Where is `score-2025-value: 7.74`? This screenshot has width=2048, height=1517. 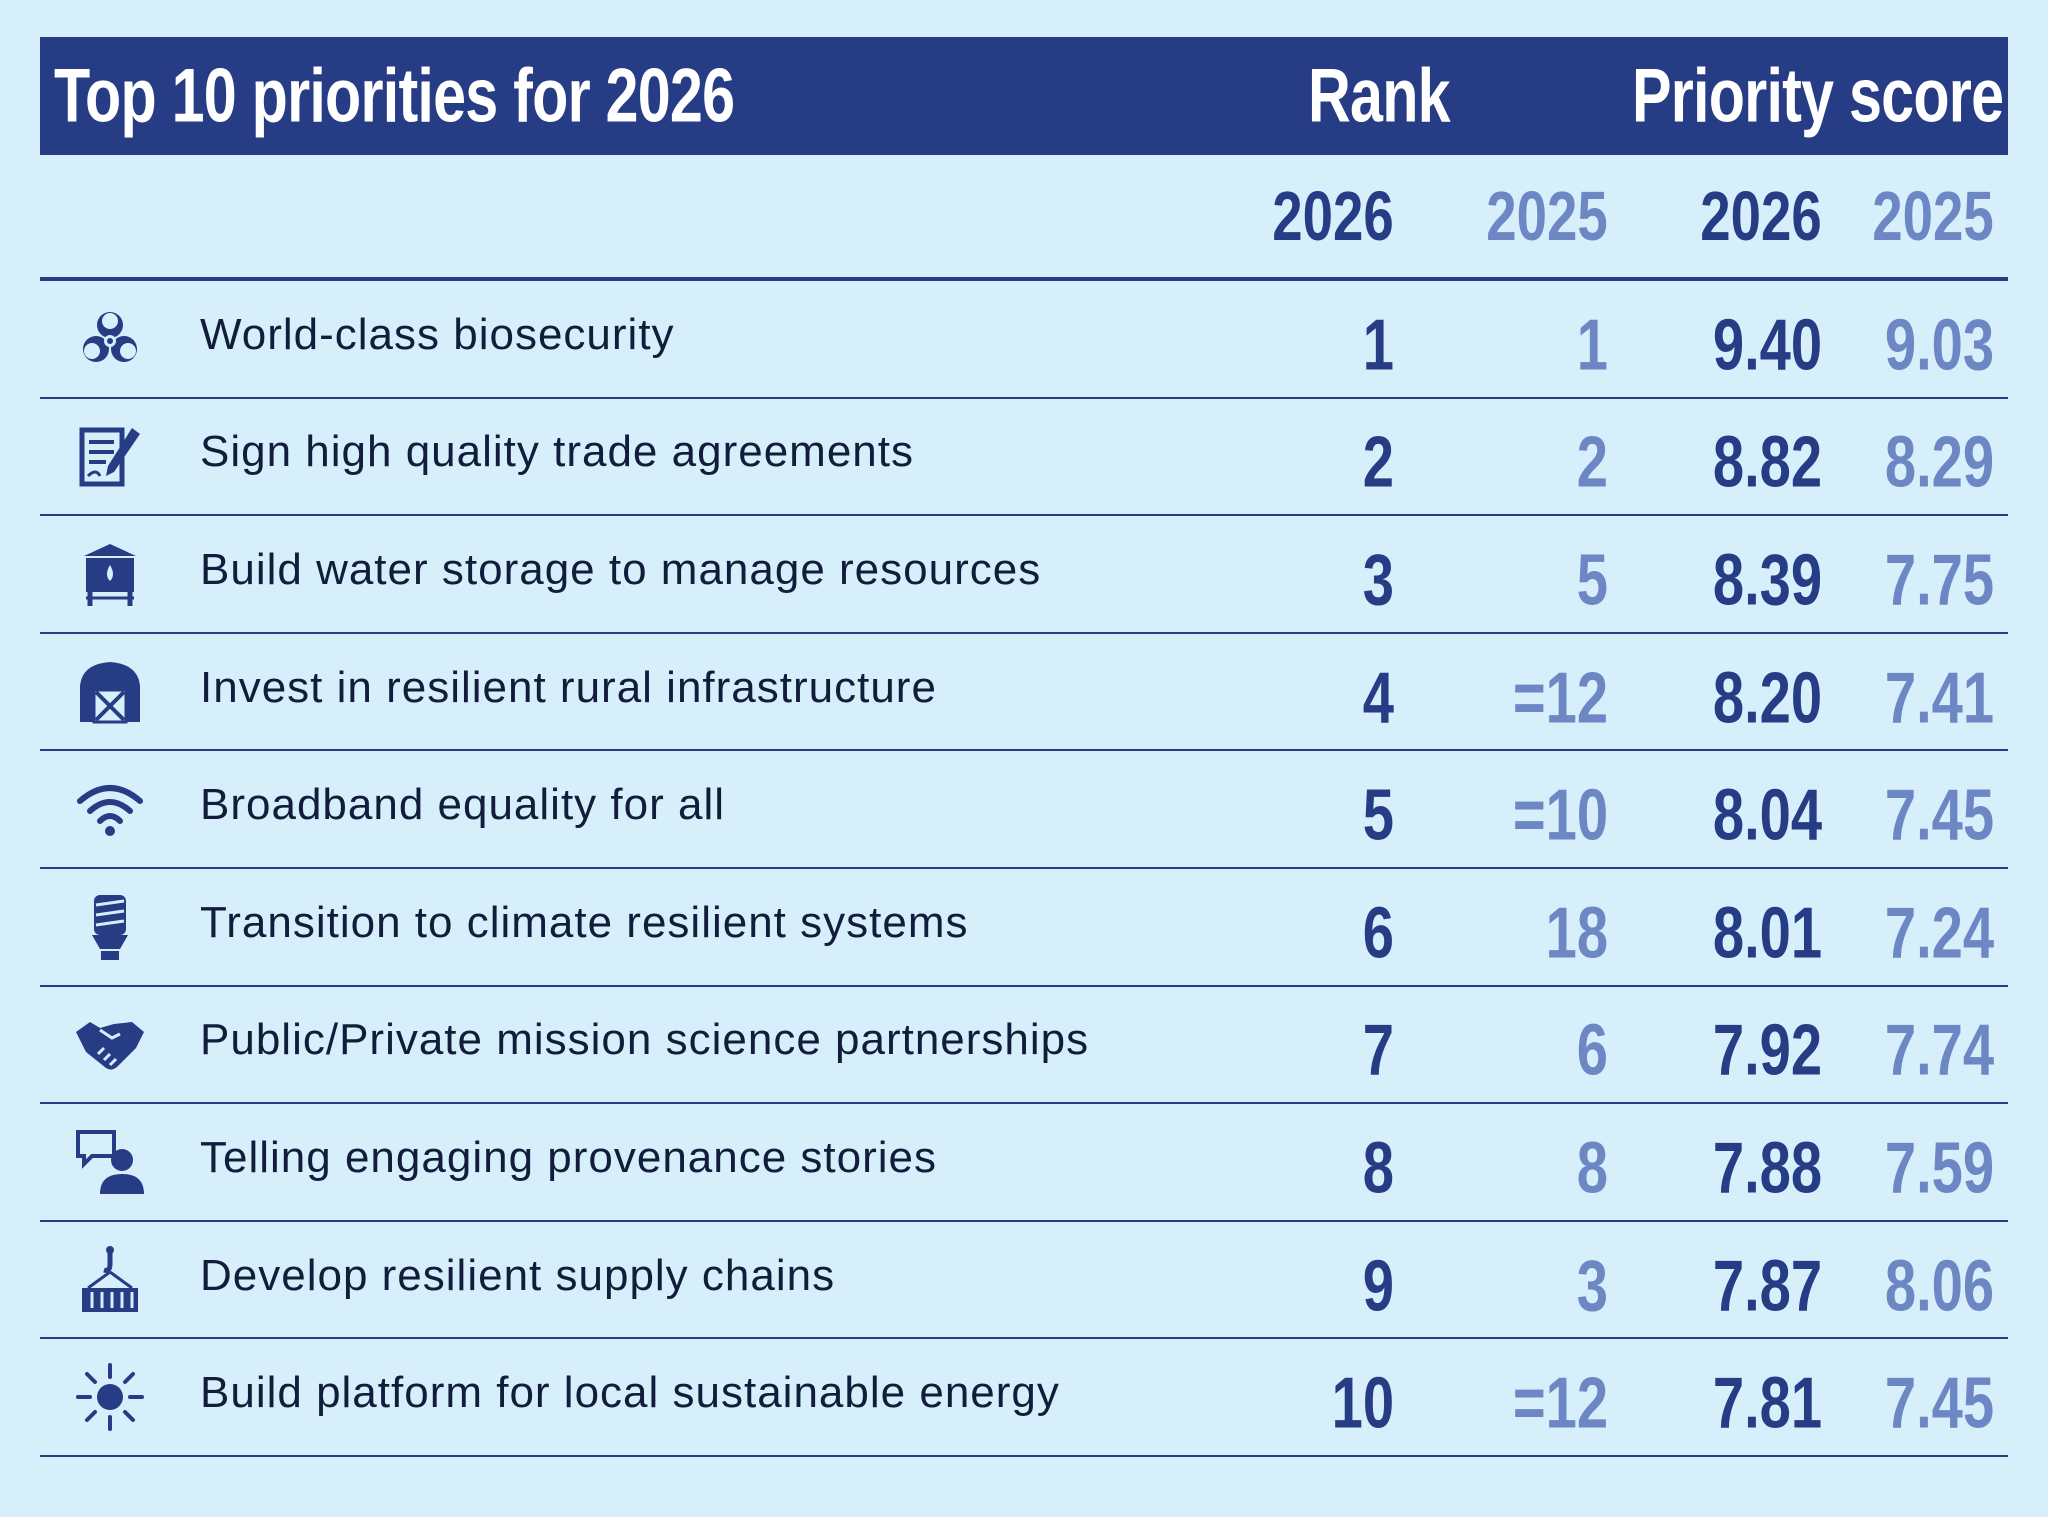 score-2025-value: 7.74 is located at coordinates (1939, 1050).